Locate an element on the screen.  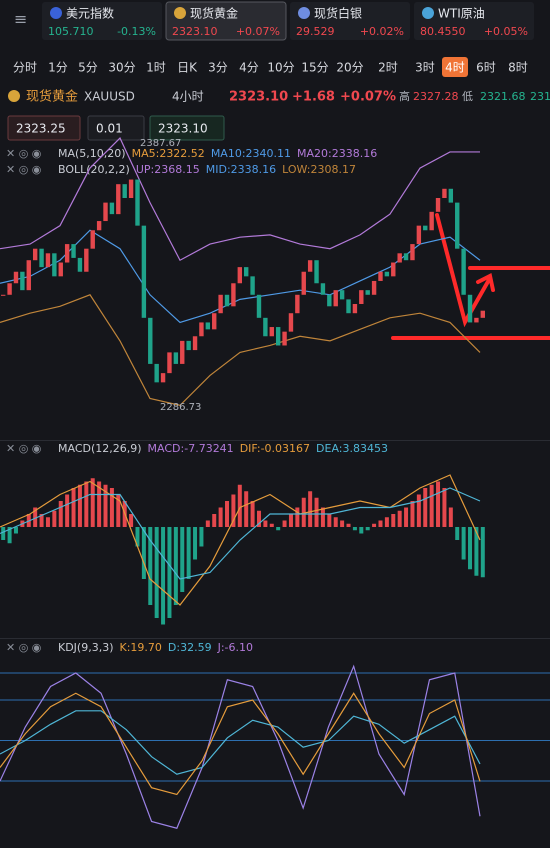
dea-line is located at coordinates (240, 533).